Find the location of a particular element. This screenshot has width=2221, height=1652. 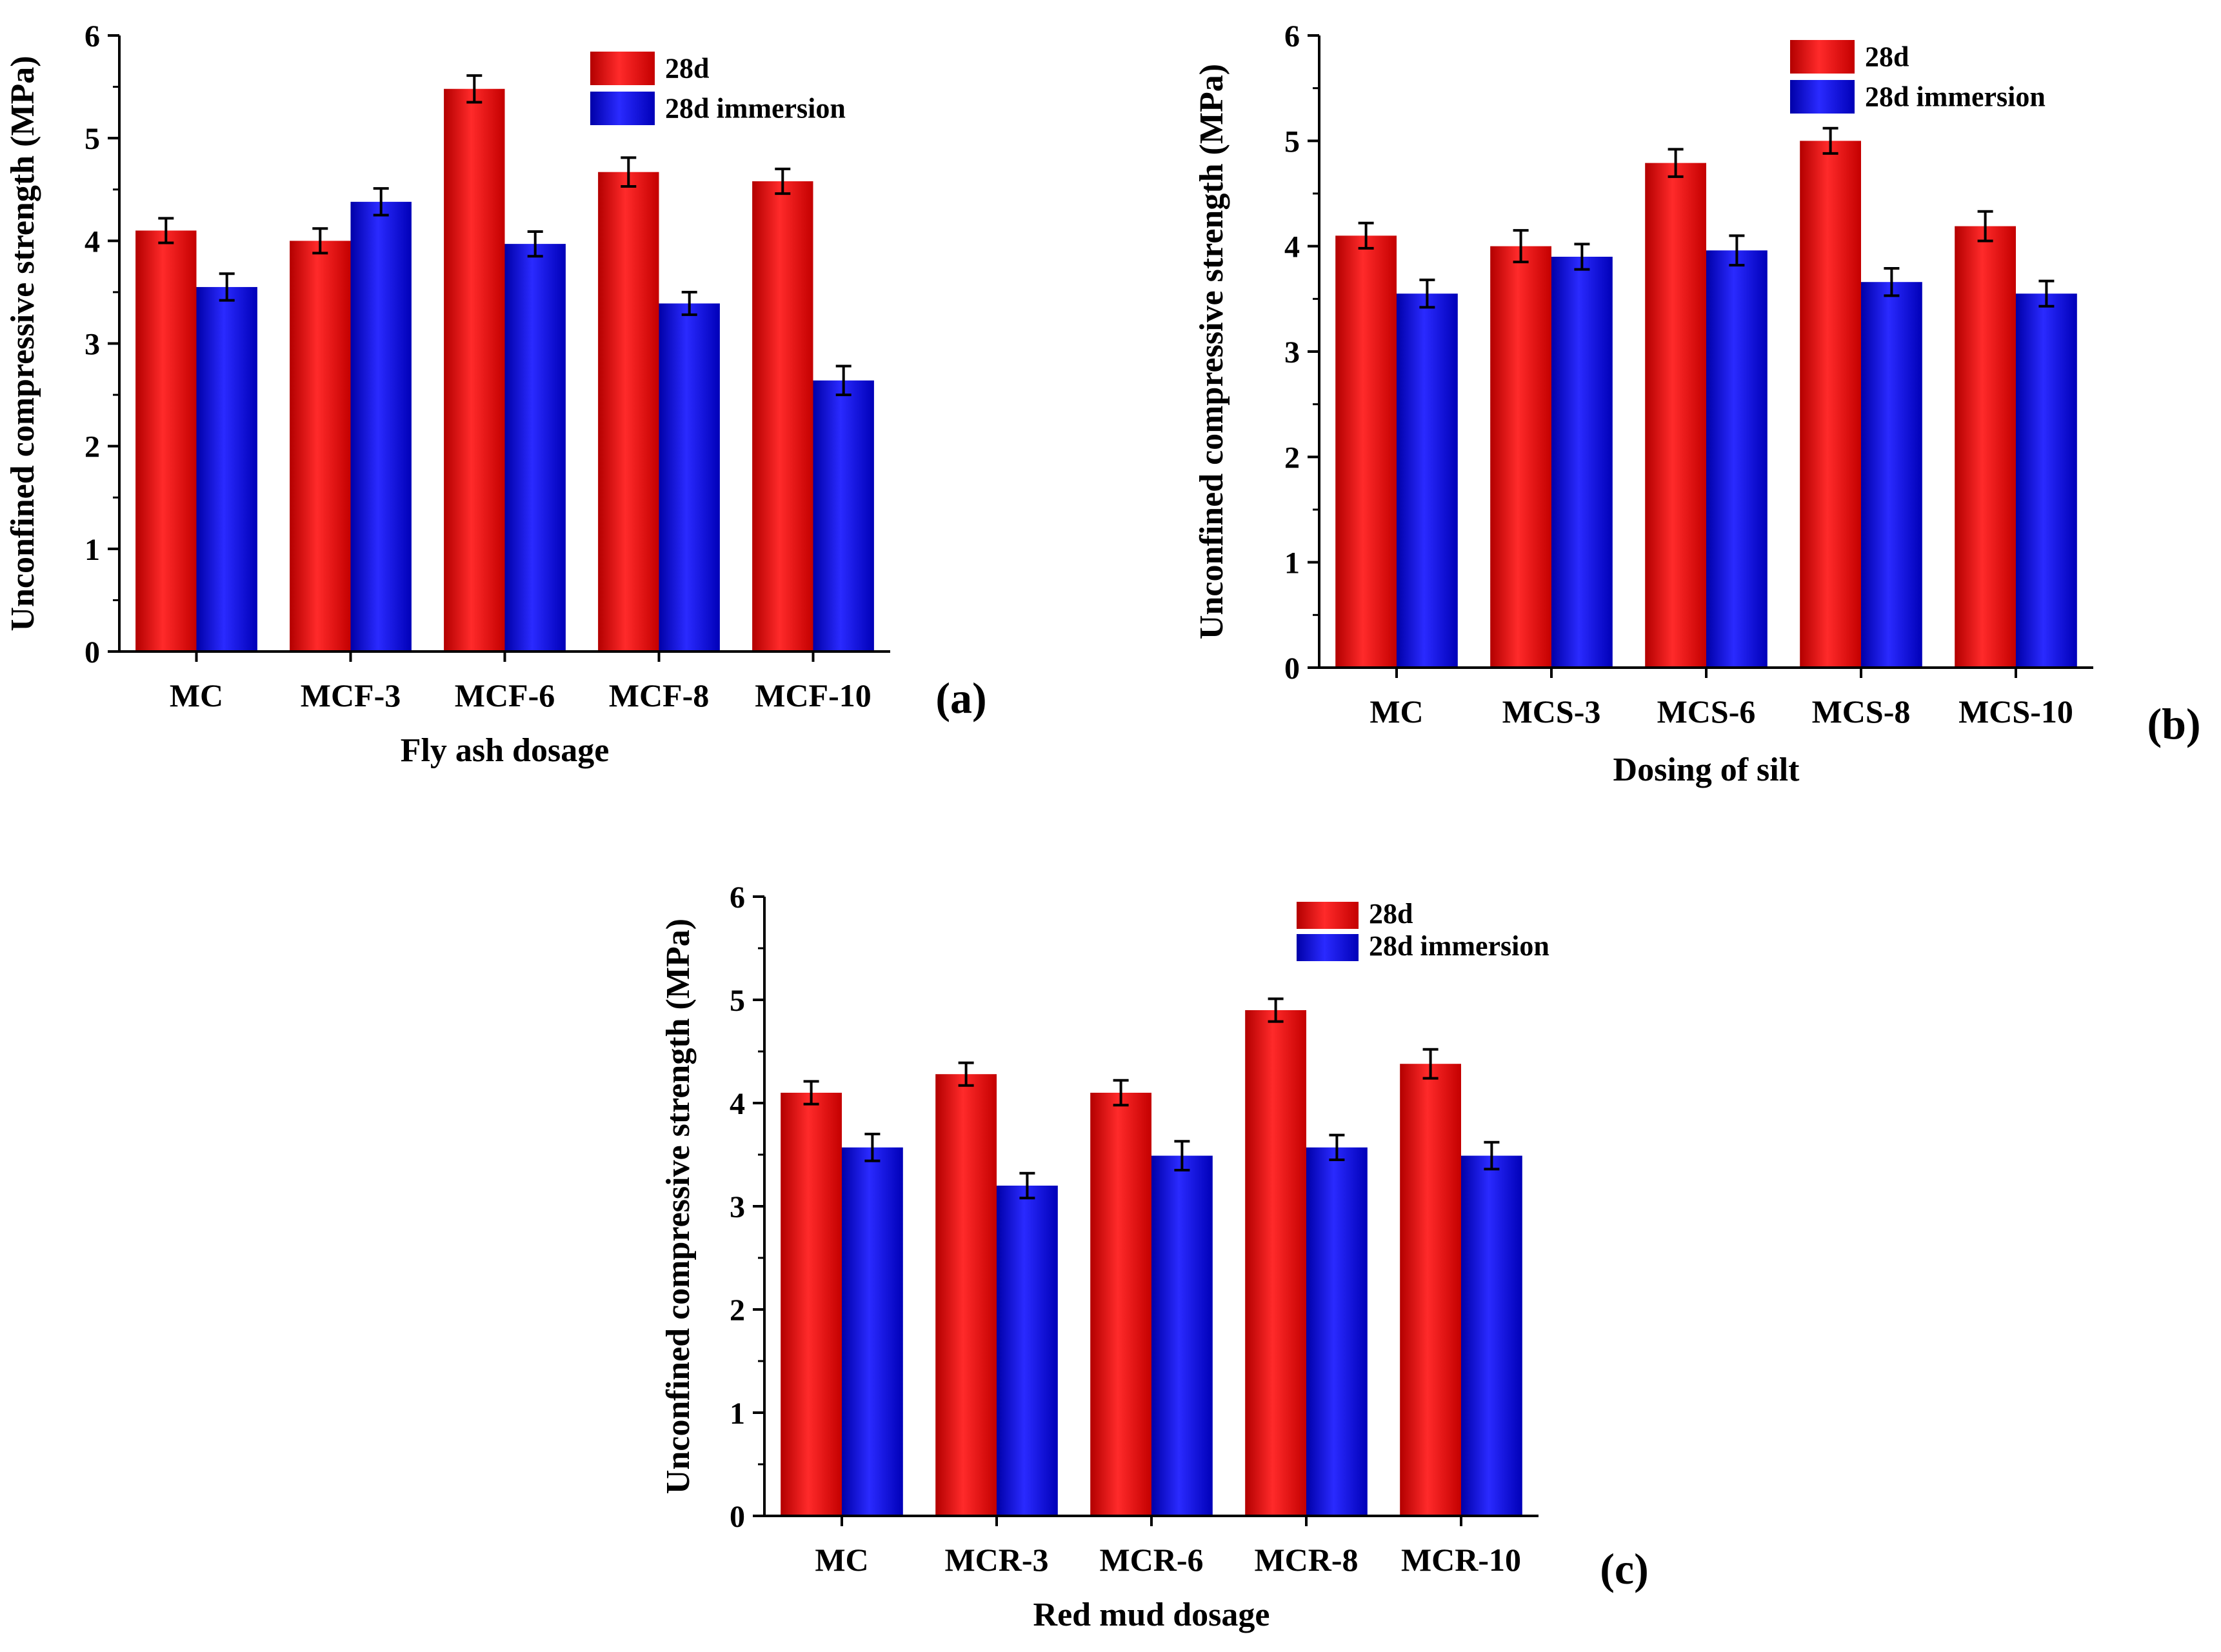

x-axis-title: Red mud dosage is located at coordinates (1151, 1615).